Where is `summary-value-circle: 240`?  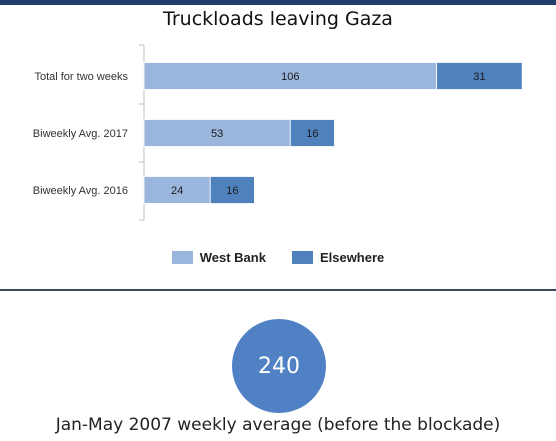 summary-value-circle: 240 is located at coordinates (279, 366).